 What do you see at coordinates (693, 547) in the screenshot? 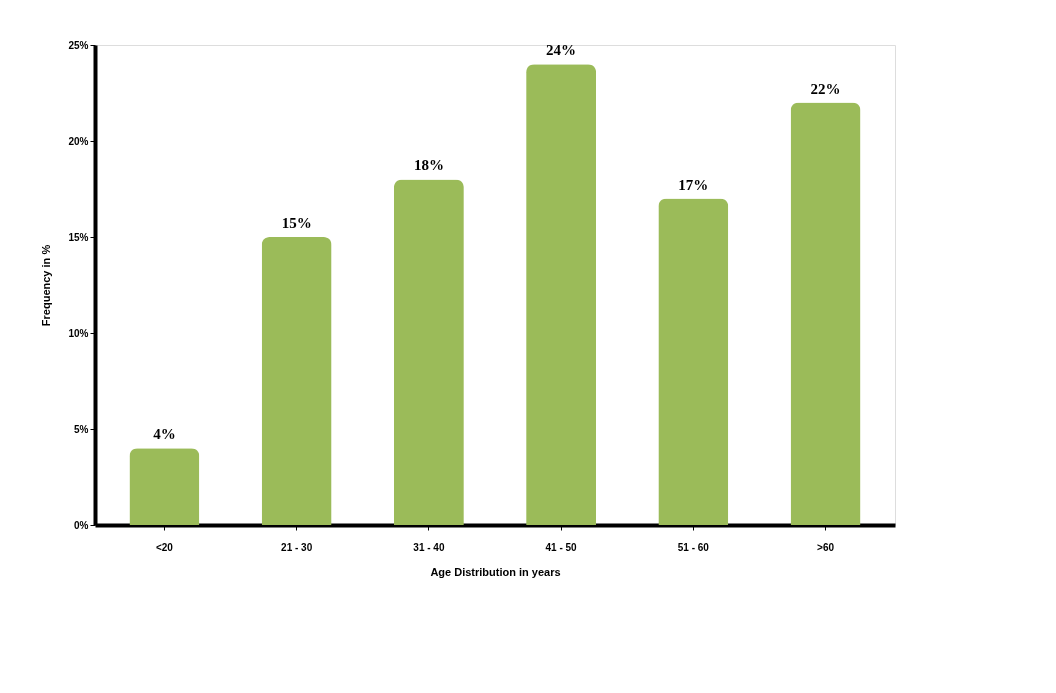
I see `x-tick-label: 51 - 60` at bounding box center [693, 547].